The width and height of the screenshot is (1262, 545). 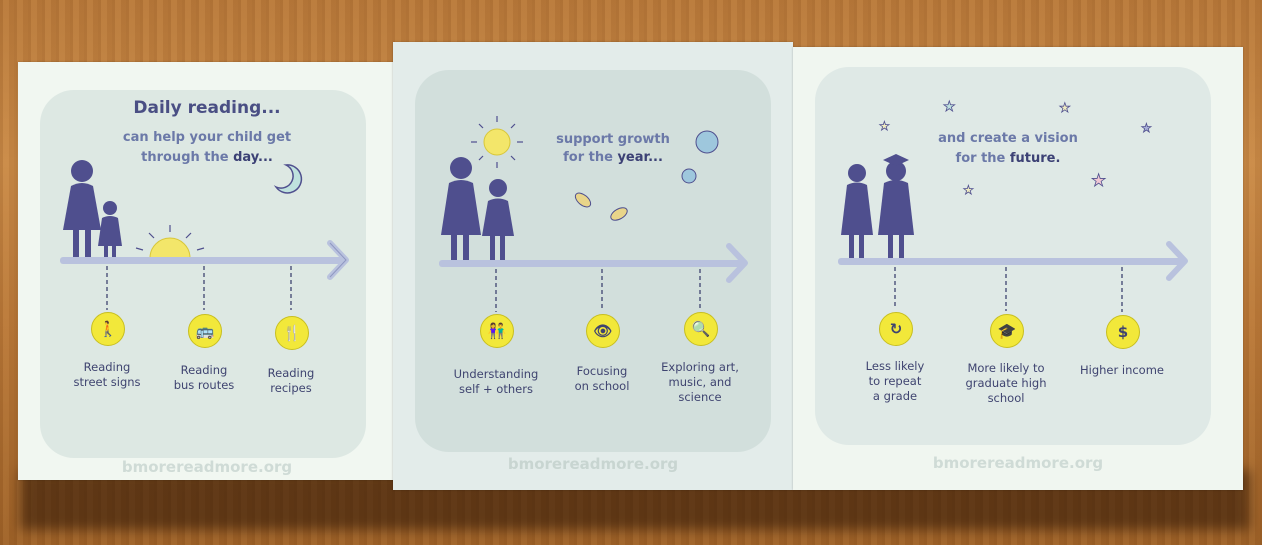 I want to click on graduation-cap-icon: 🎓, so click(x=1007, y=331).